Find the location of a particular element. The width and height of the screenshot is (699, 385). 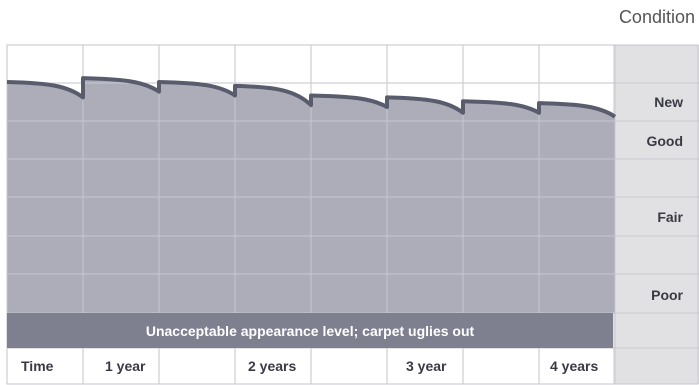

y-label-fair: Fair is located at coordinates (670, 217).